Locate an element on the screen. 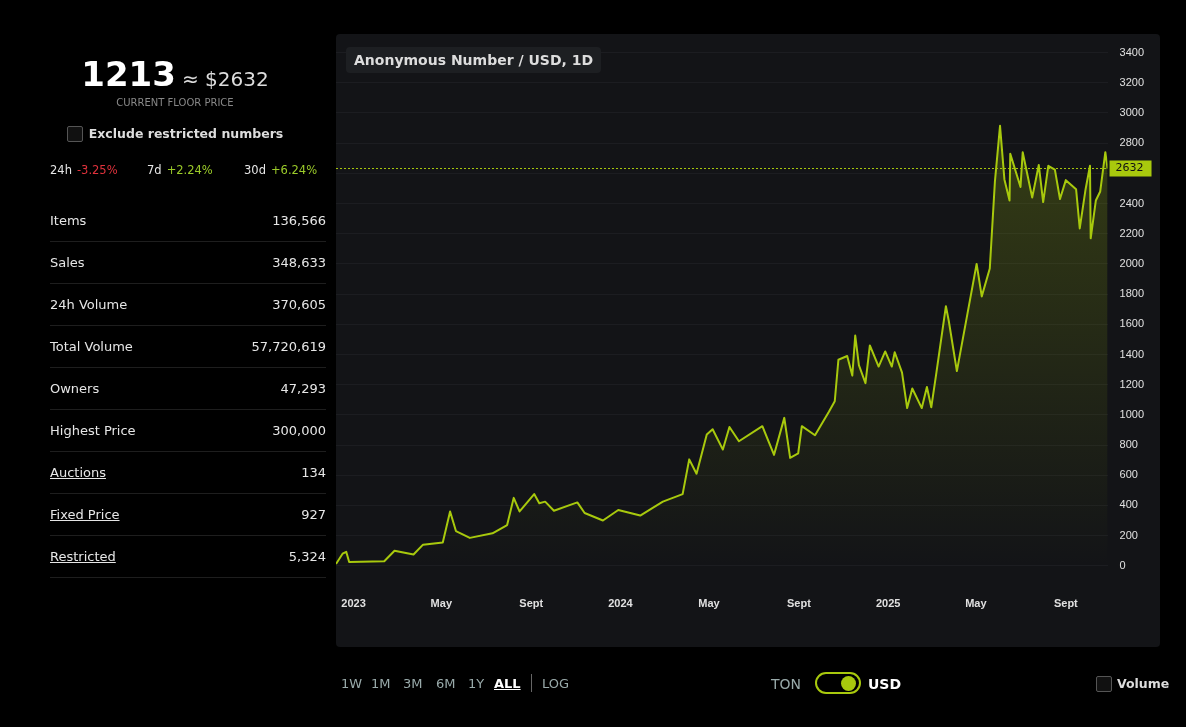  text: Items is located at coordinates (68, 220).